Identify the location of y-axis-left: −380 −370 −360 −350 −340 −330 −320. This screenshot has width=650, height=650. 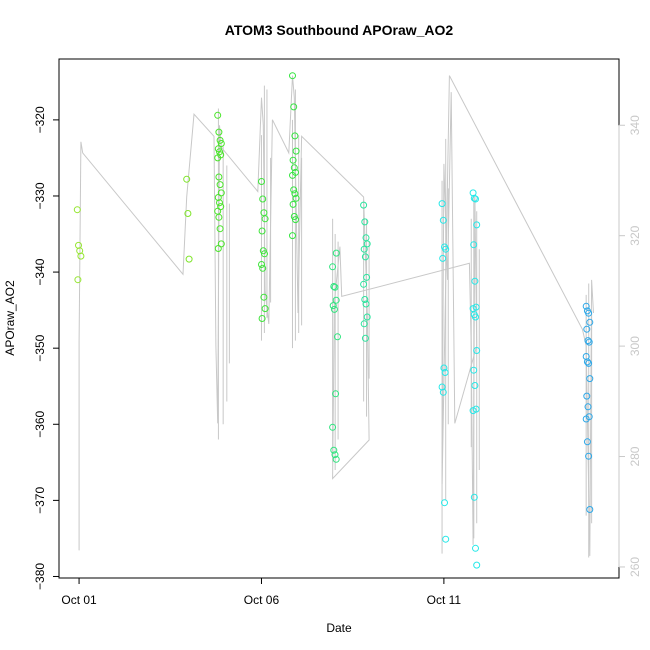
(46, 348).